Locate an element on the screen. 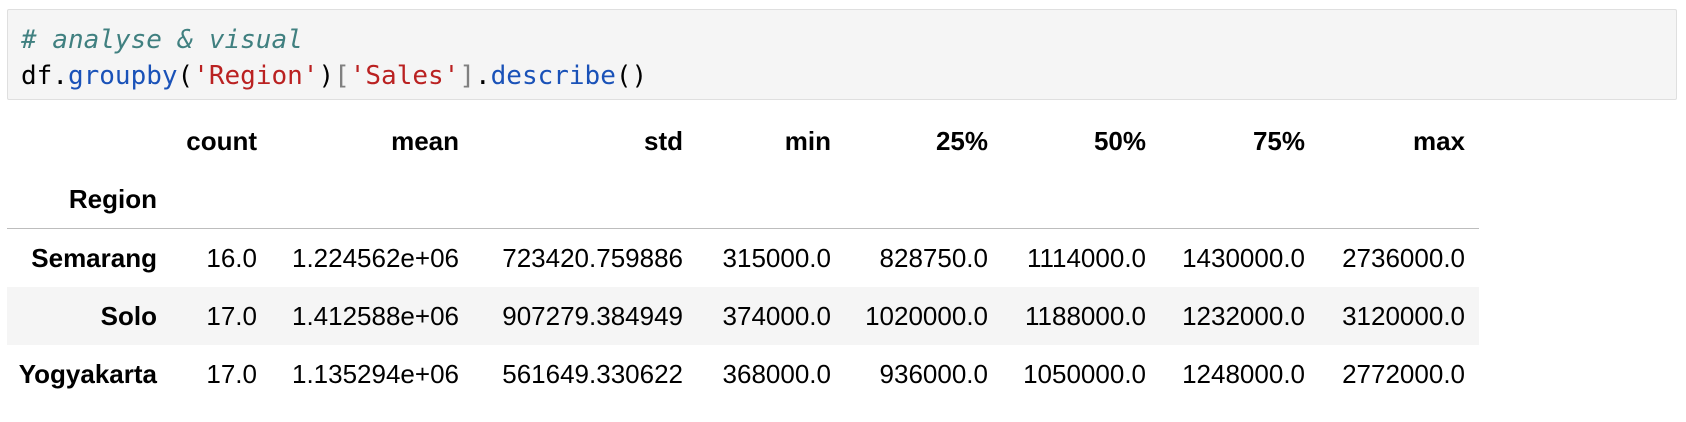 This screenshot has width=1686, height=422. table-cell: 2736000.0 is located at coordinates (1403, 257).